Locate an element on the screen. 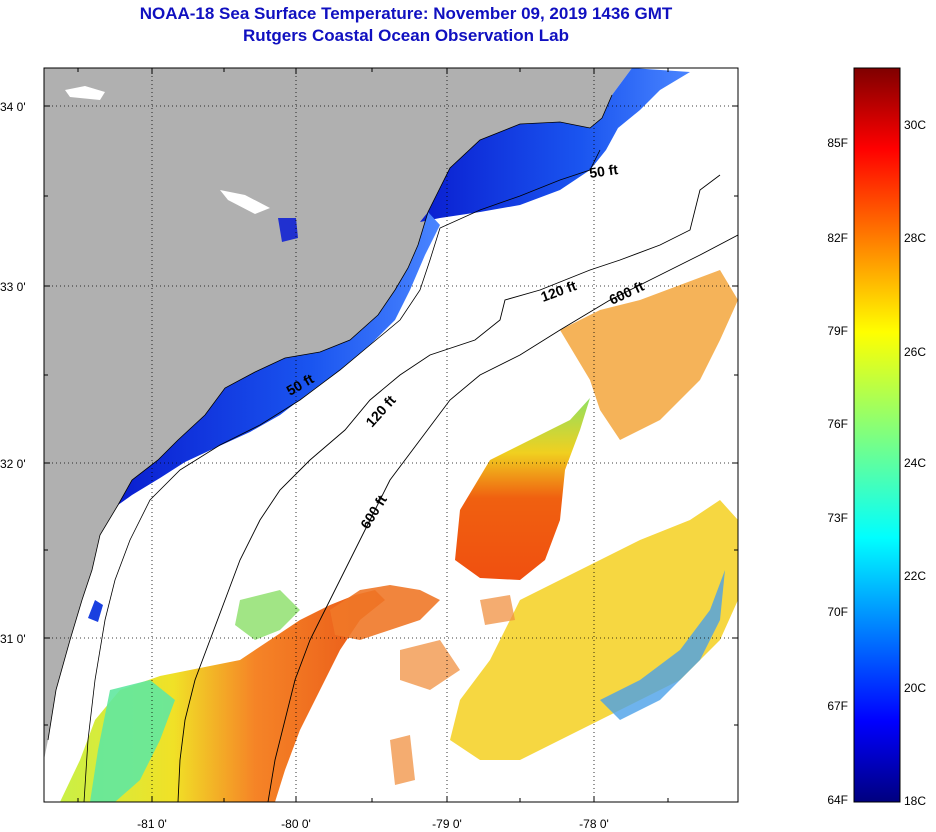 Image resolution: width=936 pixels, height=832 pixels. lon-label: -81 0' is located at coordinates (152, 824).